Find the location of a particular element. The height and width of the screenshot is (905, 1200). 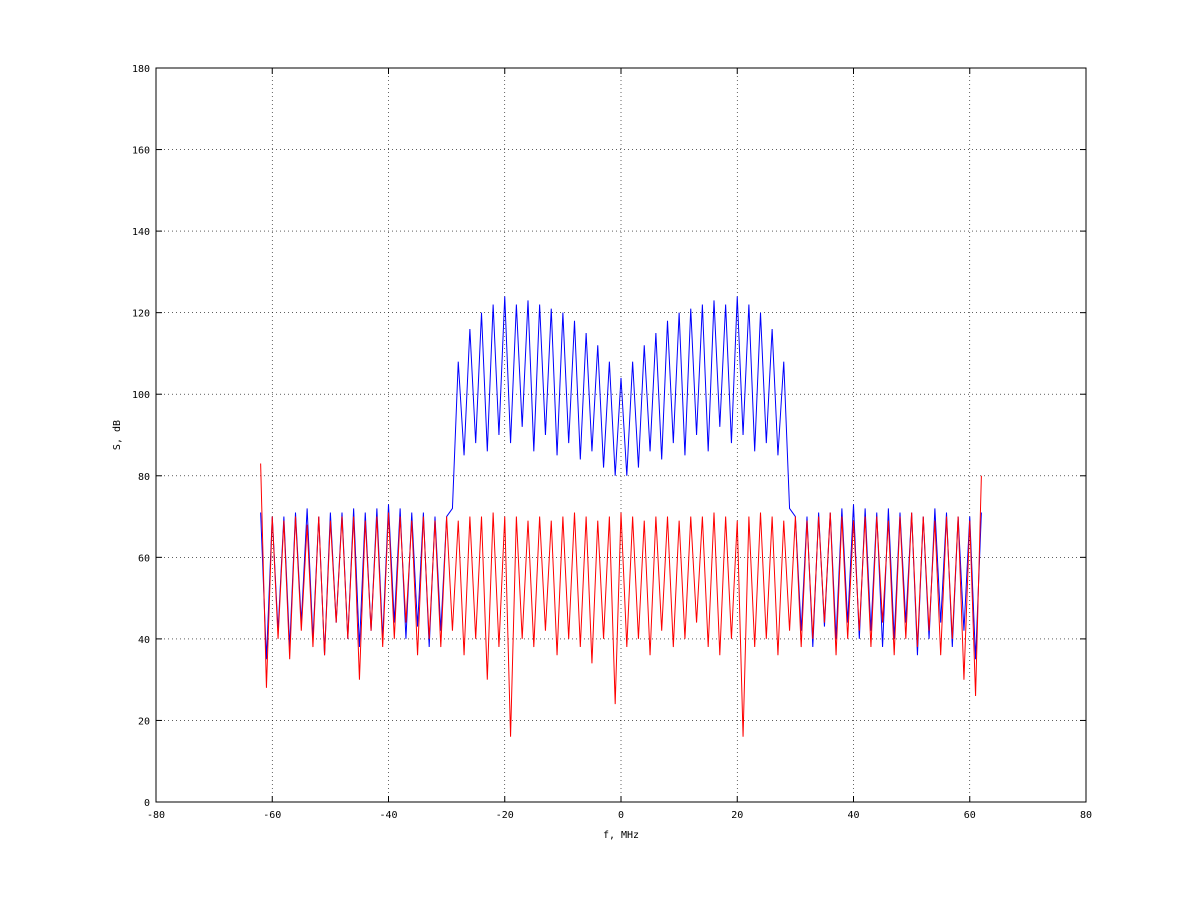

x-tick-label: 20 is located at coordinates (737, 815).